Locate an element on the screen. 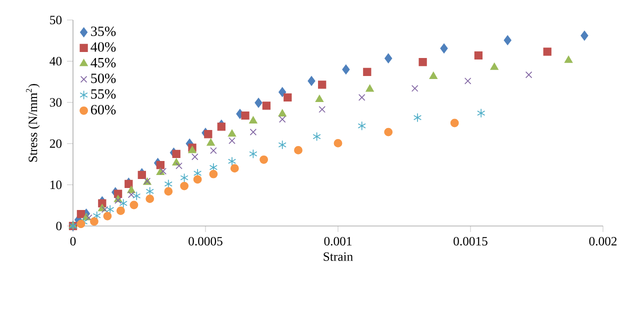 This screenshot has height=315, width=640. x-tick-label: 0.002 is located at coordinates (603, 241).